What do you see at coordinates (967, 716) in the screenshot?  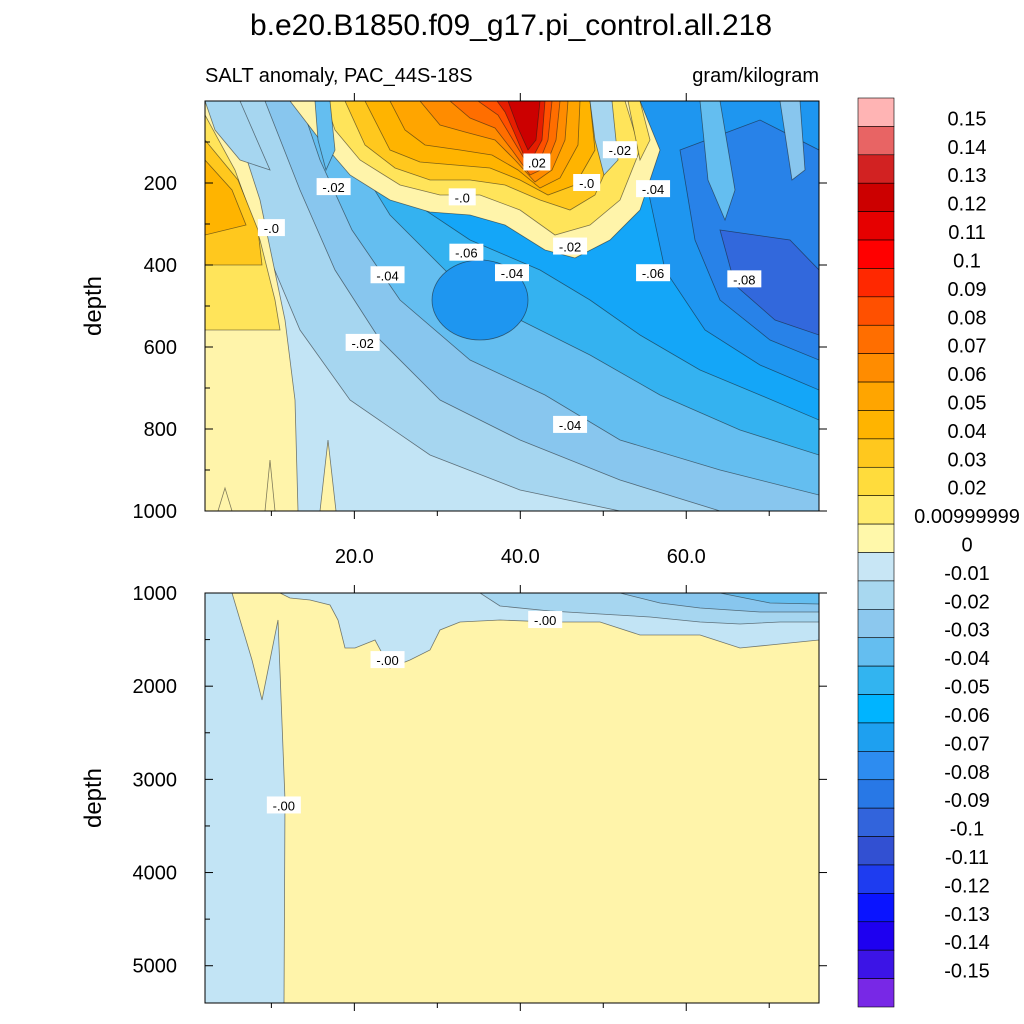 I see `colorbar-label: -0.06` at bounding box center [967, 716].